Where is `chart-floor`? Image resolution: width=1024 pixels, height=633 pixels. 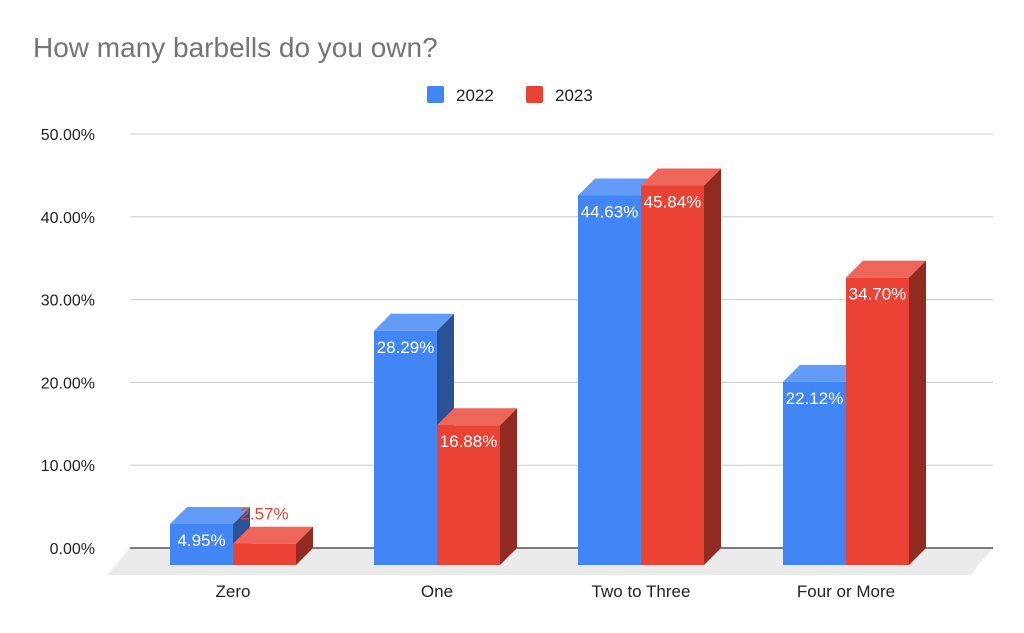 chart-floor is located at coordinates (550, 561).